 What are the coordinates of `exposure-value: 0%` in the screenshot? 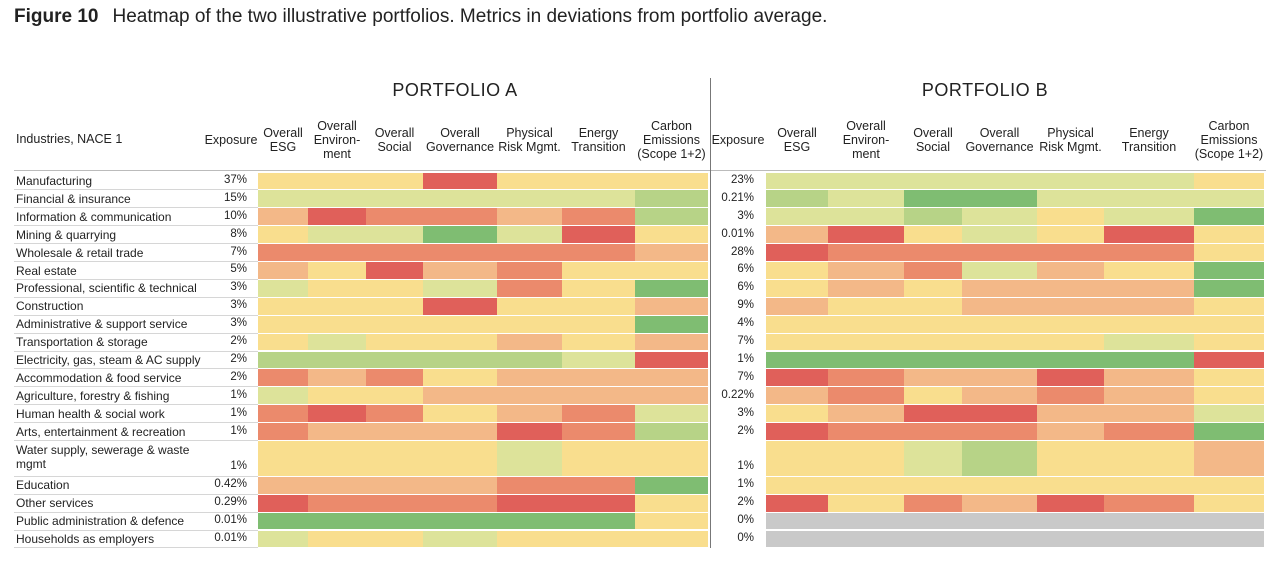 It's located at (745, 520).